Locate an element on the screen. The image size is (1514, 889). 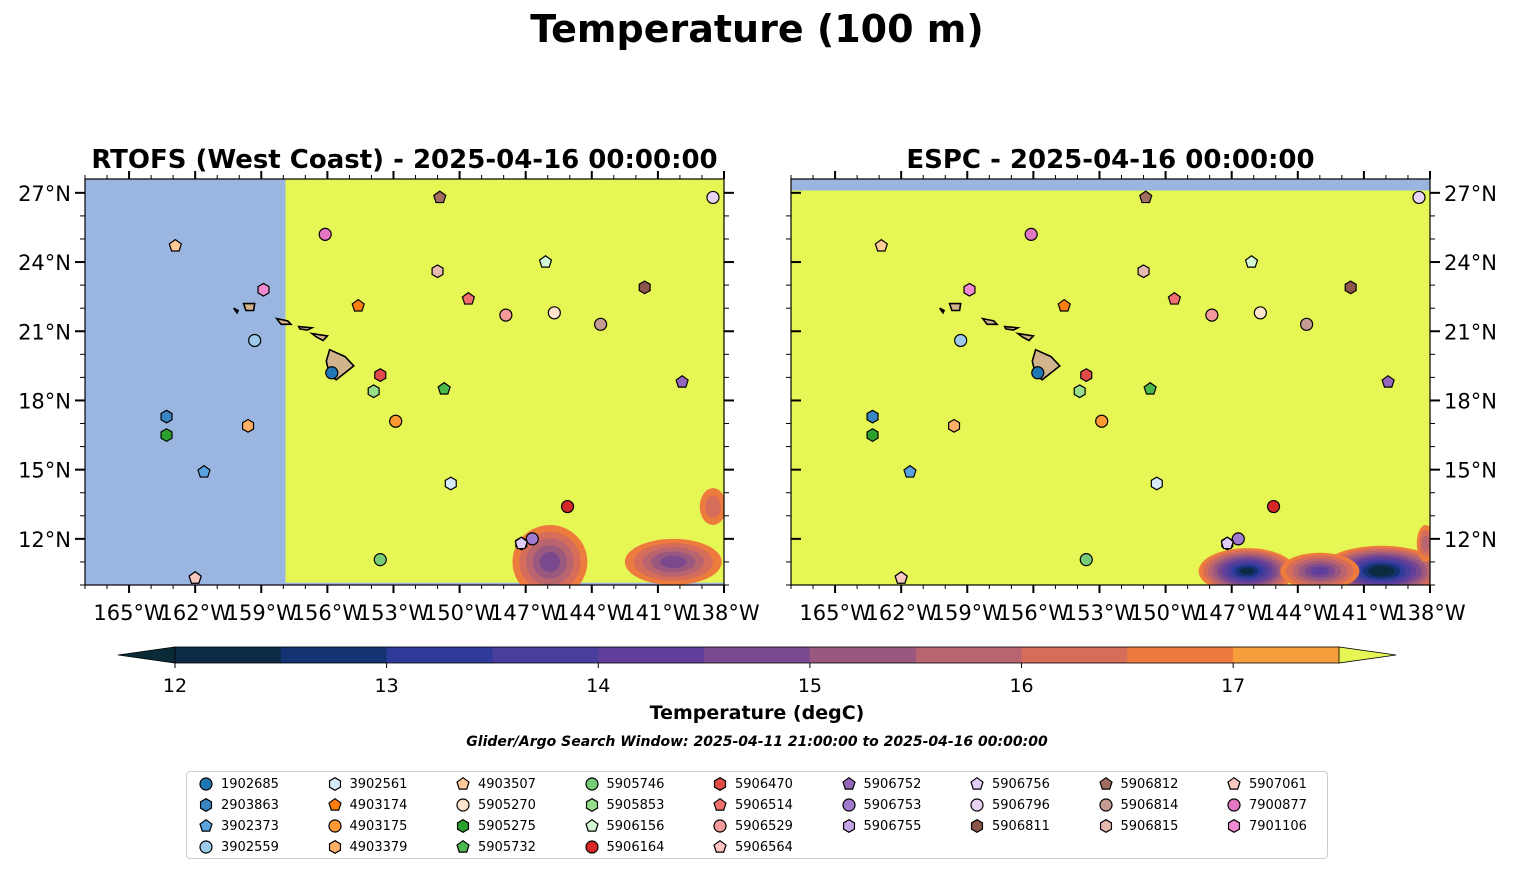
legend-item-5905732: 5905732 is located at coordinates (496, 847).